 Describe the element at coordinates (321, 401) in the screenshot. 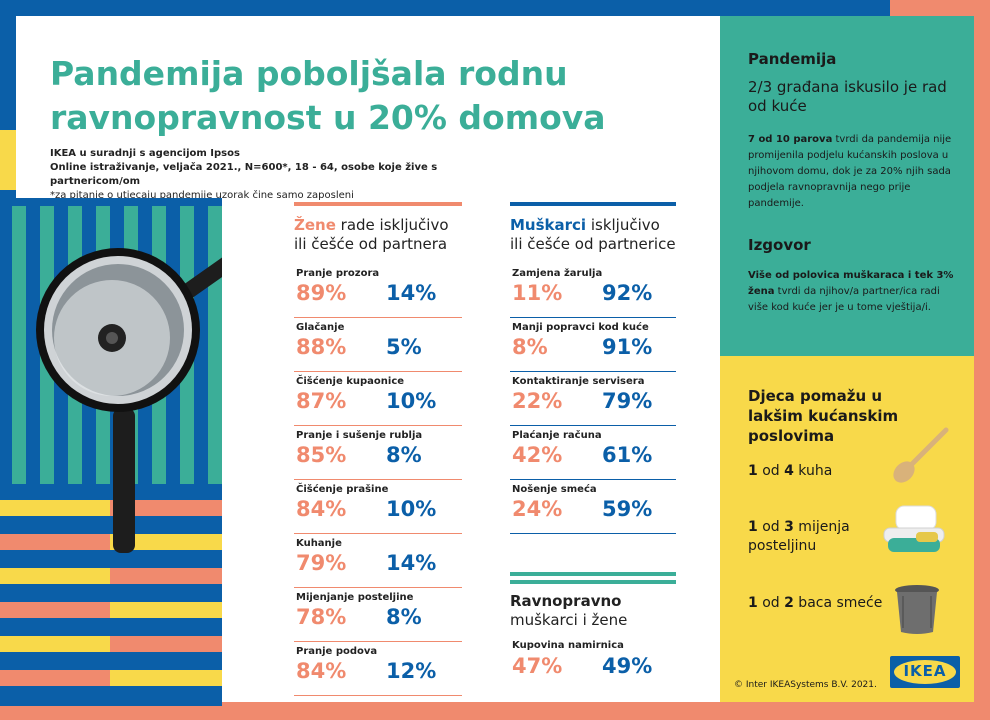

I see `women-row-women-value: 87%` at that location.